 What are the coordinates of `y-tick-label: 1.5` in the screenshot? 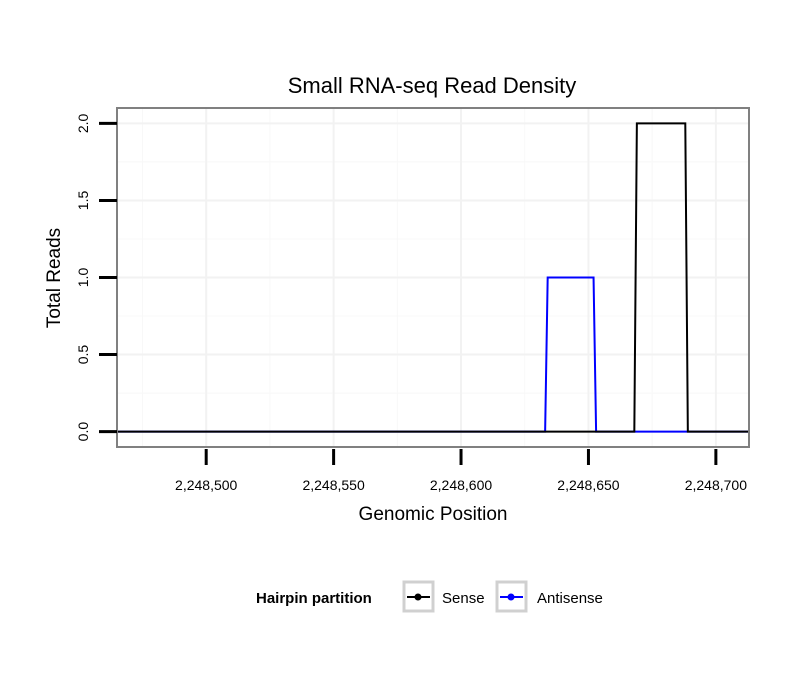 It's located at (83, 201).